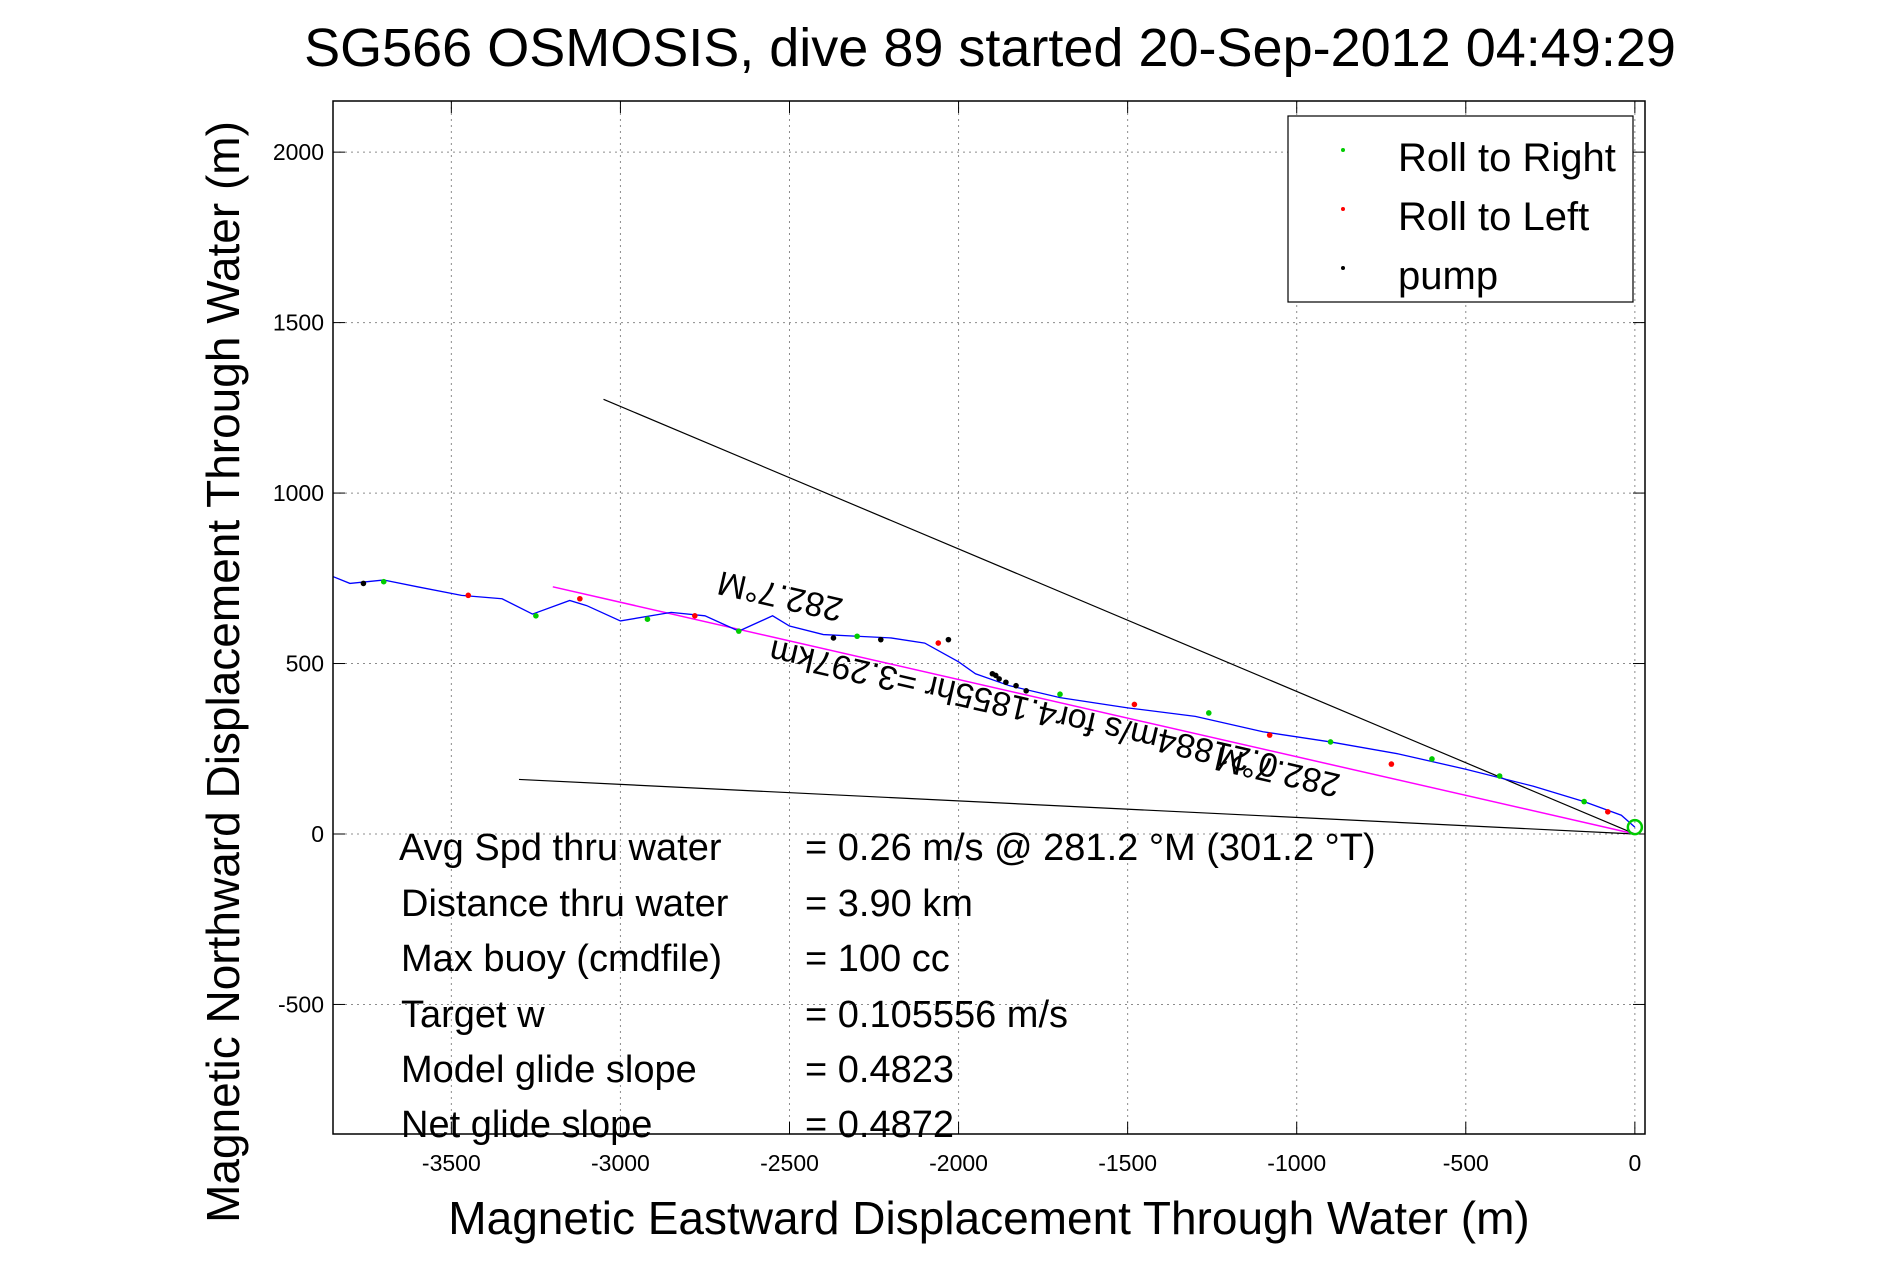 This screenshot has height=1262, width=1891. What do you see at coordinates (1343, 150) in the screenshot?
I see `legend-marker-roll-right` at bounding box center [1343, 150].